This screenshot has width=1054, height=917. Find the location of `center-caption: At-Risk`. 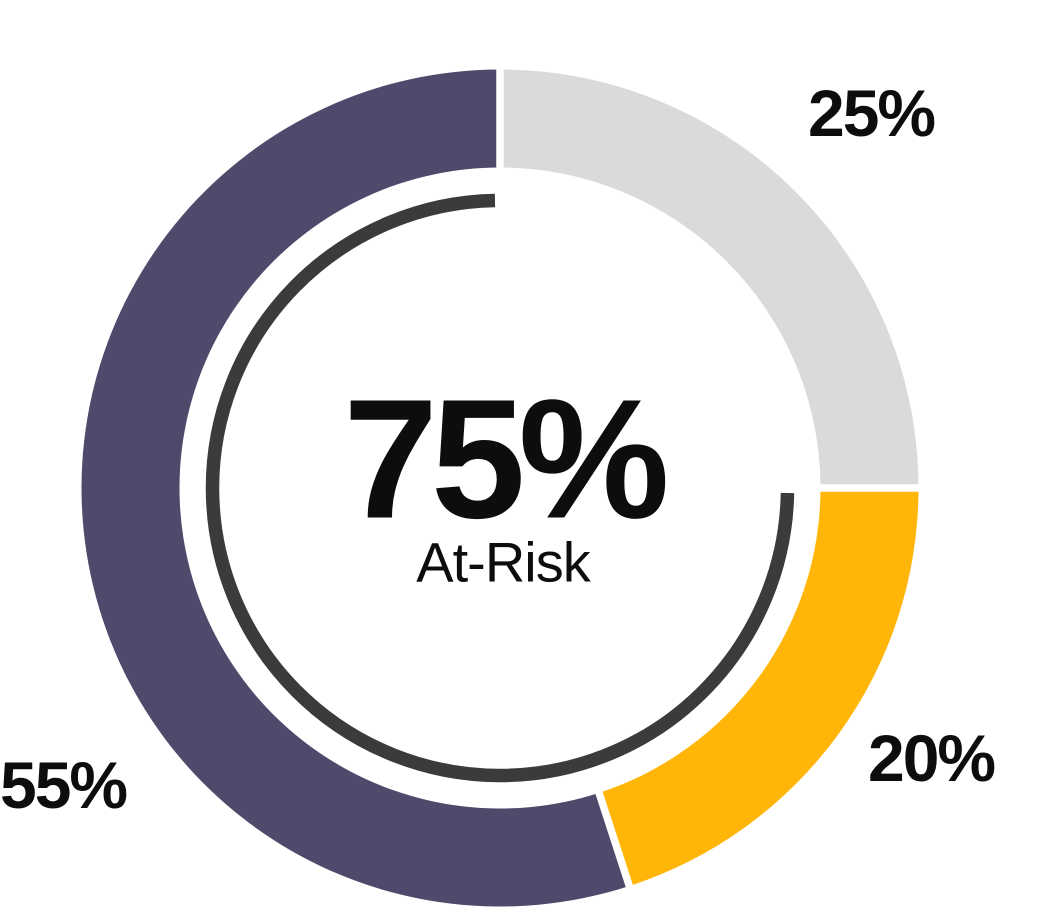

center-caption: At-Risk is located at coordinates (503, 562).